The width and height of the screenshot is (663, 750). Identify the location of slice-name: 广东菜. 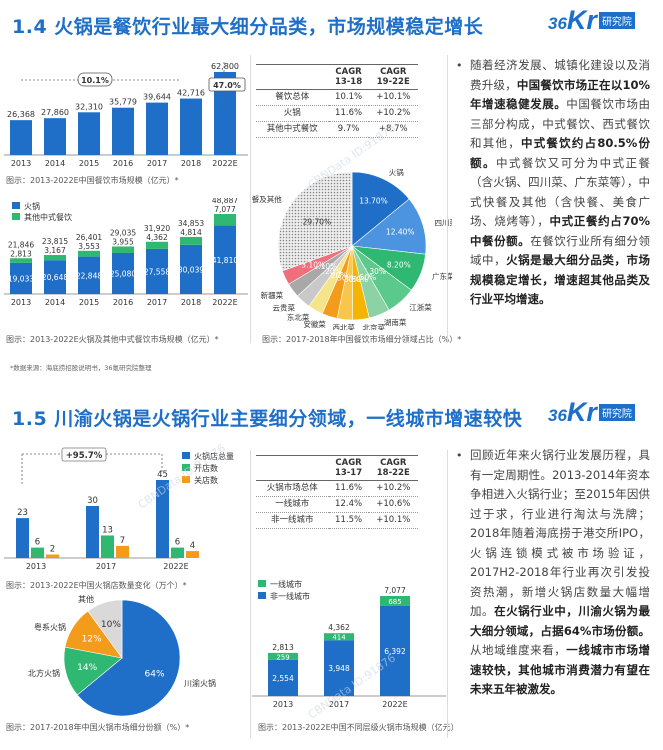
(442, 276).